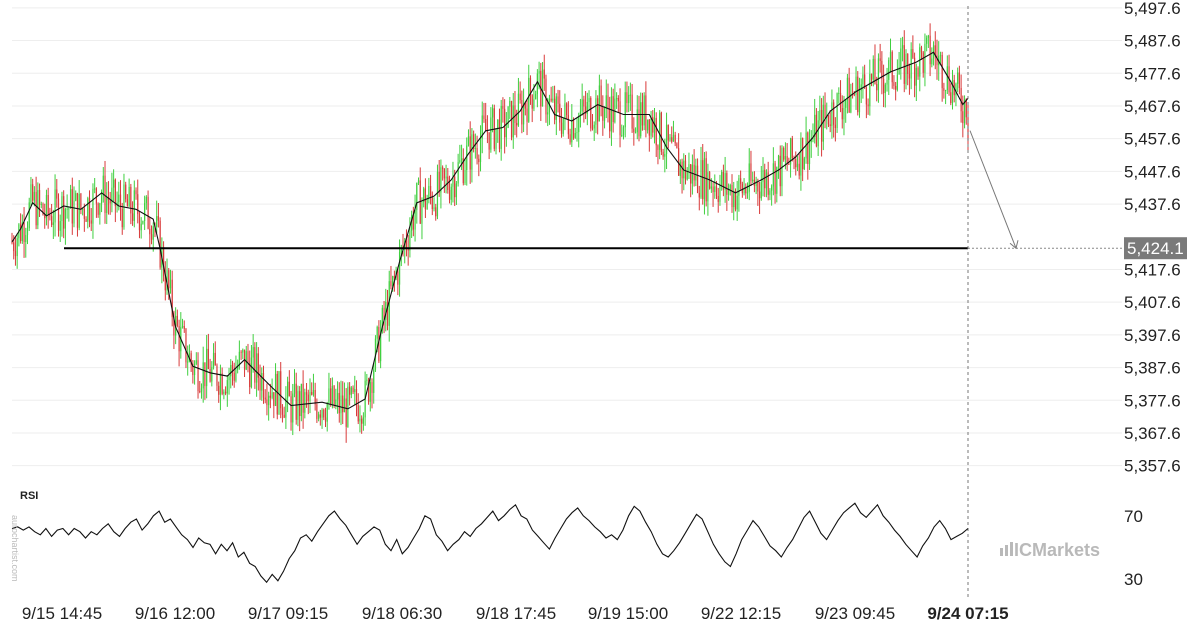  I want to click on y-tick-label: 5,447.6, so click(1152, 171).